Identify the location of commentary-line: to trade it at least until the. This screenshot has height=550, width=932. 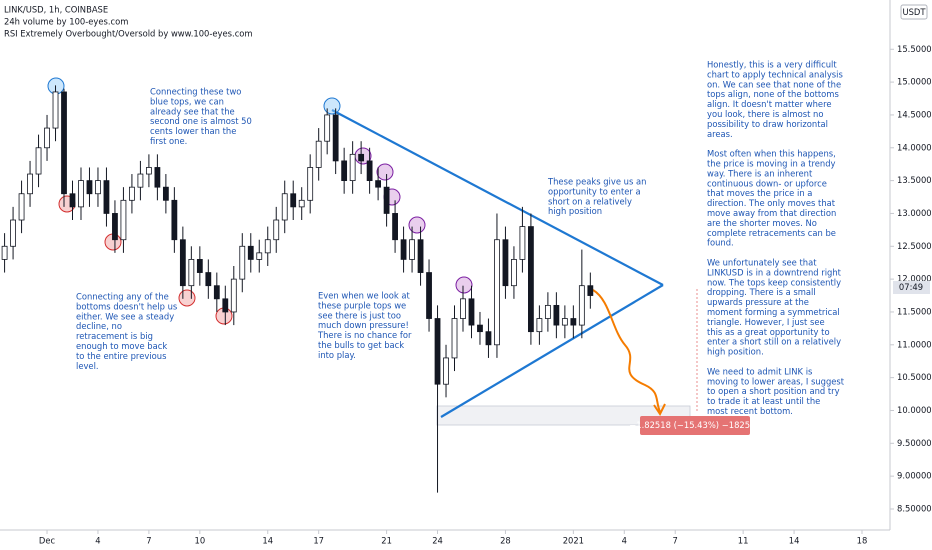
(763, 401).